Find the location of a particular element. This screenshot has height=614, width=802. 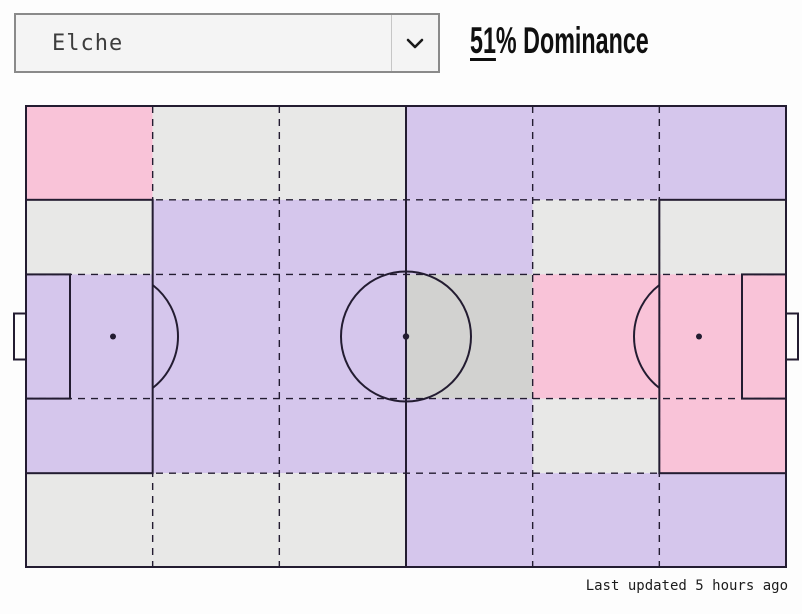

chevron-down-icon is located at coordinates (415, 43).